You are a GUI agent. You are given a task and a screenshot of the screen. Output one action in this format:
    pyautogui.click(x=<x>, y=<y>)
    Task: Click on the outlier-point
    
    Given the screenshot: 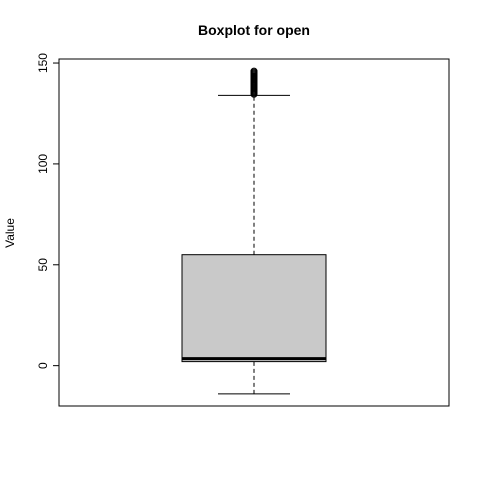 What is the action you would take?
    pyautogui.click(x=254, y=71)
    